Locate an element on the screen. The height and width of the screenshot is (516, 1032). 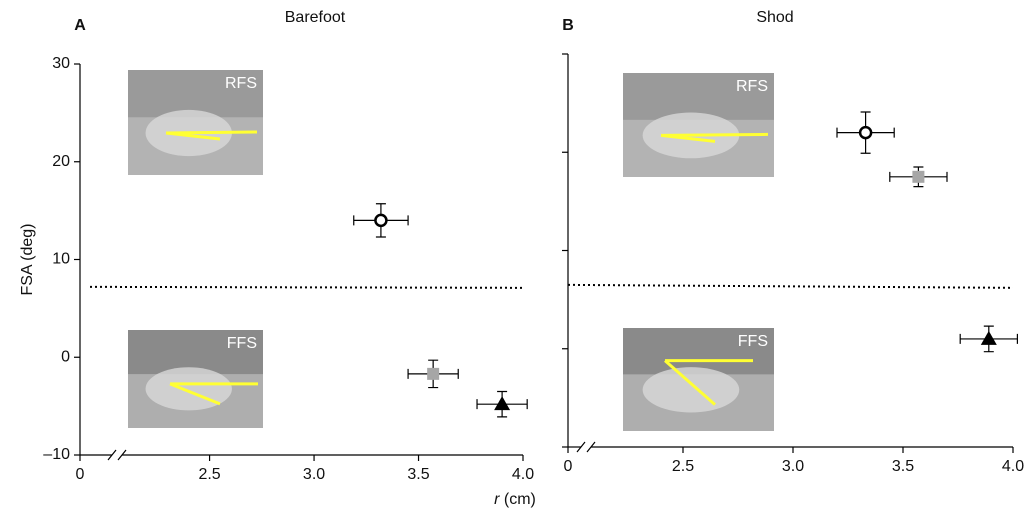
y-tick-label: 20 is located at coordinates (61, 161).